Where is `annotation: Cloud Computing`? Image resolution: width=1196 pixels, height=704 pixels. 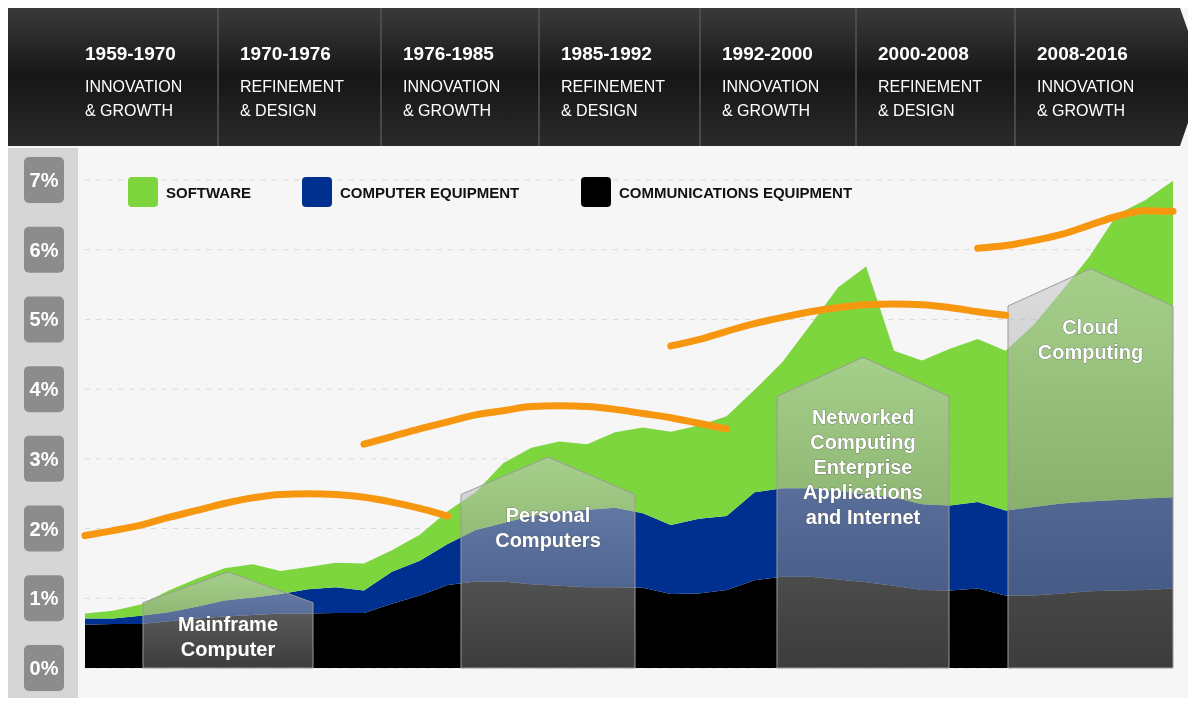
annotation: Cloud Computing is located at coordinates (1090, 339).